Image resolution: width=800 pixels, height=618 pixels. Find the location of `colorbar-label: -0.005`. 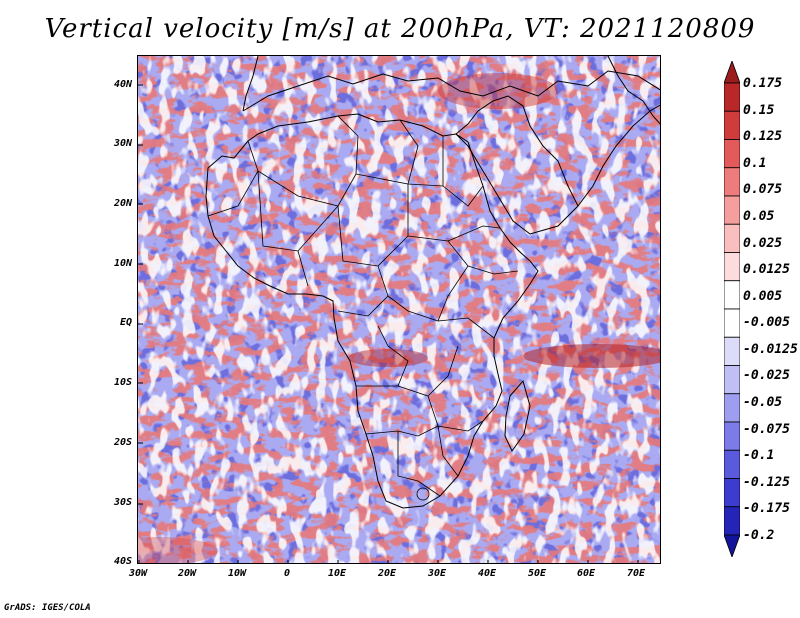

colorbar-label: -0.005 is located at coordinates (766, 323).